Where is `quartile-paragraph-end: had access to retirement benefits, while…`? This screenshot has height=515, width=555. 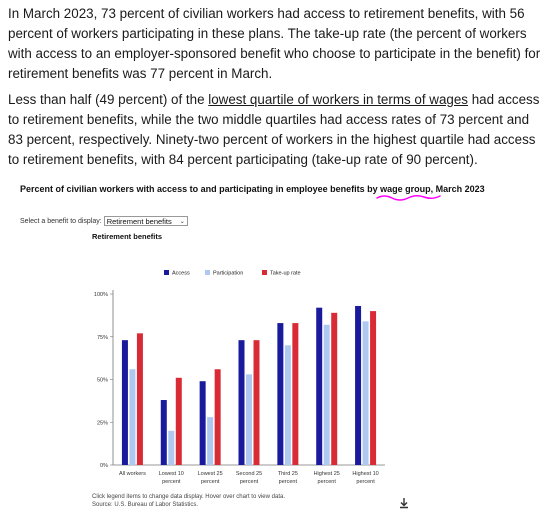 quartile-paragraph-end: had access to retirement benefits, while… is located at coordinates (274, 129).